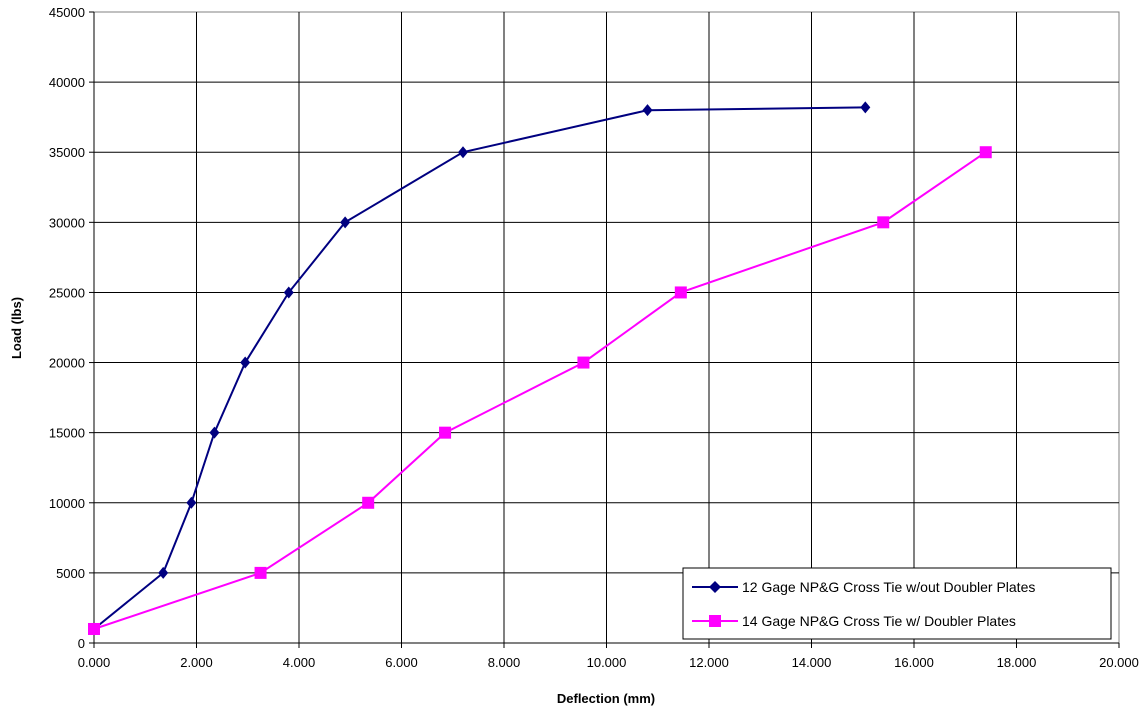  Describe the element at coordinates (504, 662) in the screenshot. I see `x-tick-label: 8.000` at that location.